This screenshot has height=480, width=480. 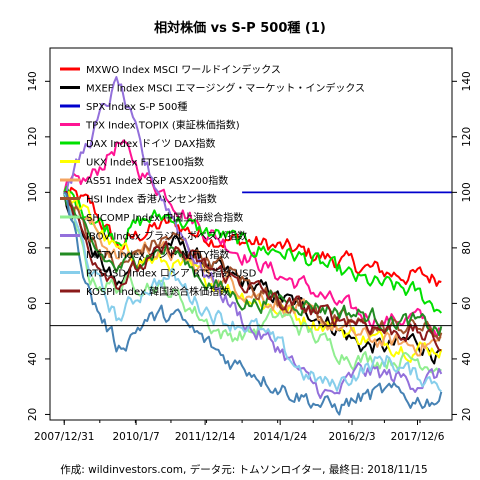 What do you see at coordinates (418, 437) in the screenshot?
I see `x-tick-label-5: 2017/12/6` at bounding box center [418, 437].